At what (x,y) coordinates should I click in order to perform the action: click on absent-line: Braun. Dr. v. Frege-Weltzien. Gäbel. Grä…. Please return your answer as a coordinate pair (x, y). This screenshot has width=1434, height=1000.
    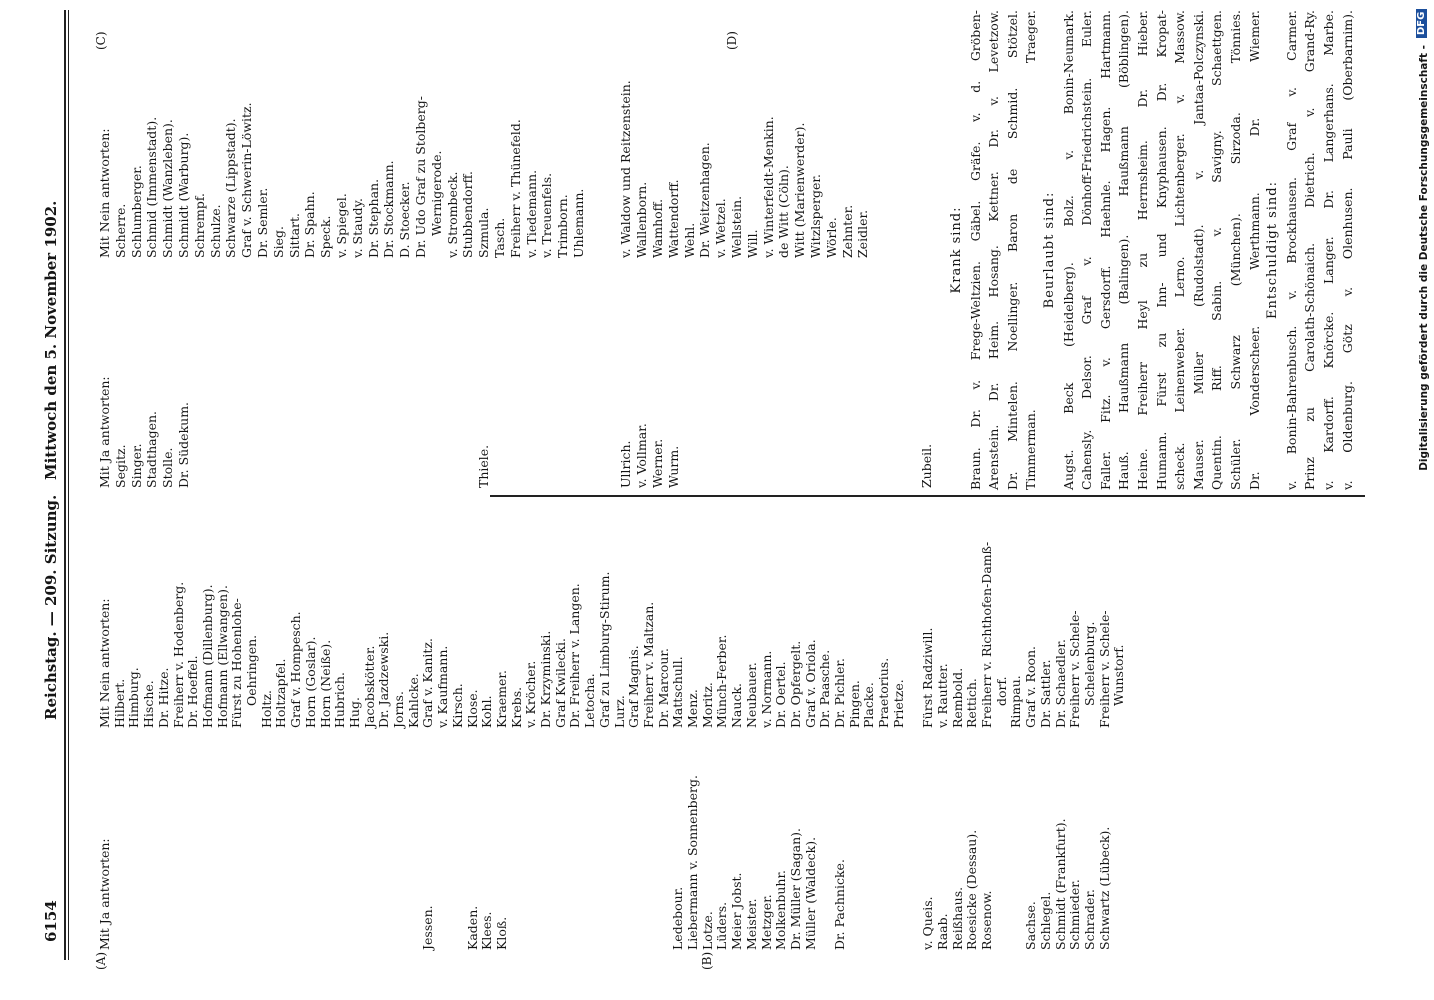
    Looking at the image, I should click on (975, 250).